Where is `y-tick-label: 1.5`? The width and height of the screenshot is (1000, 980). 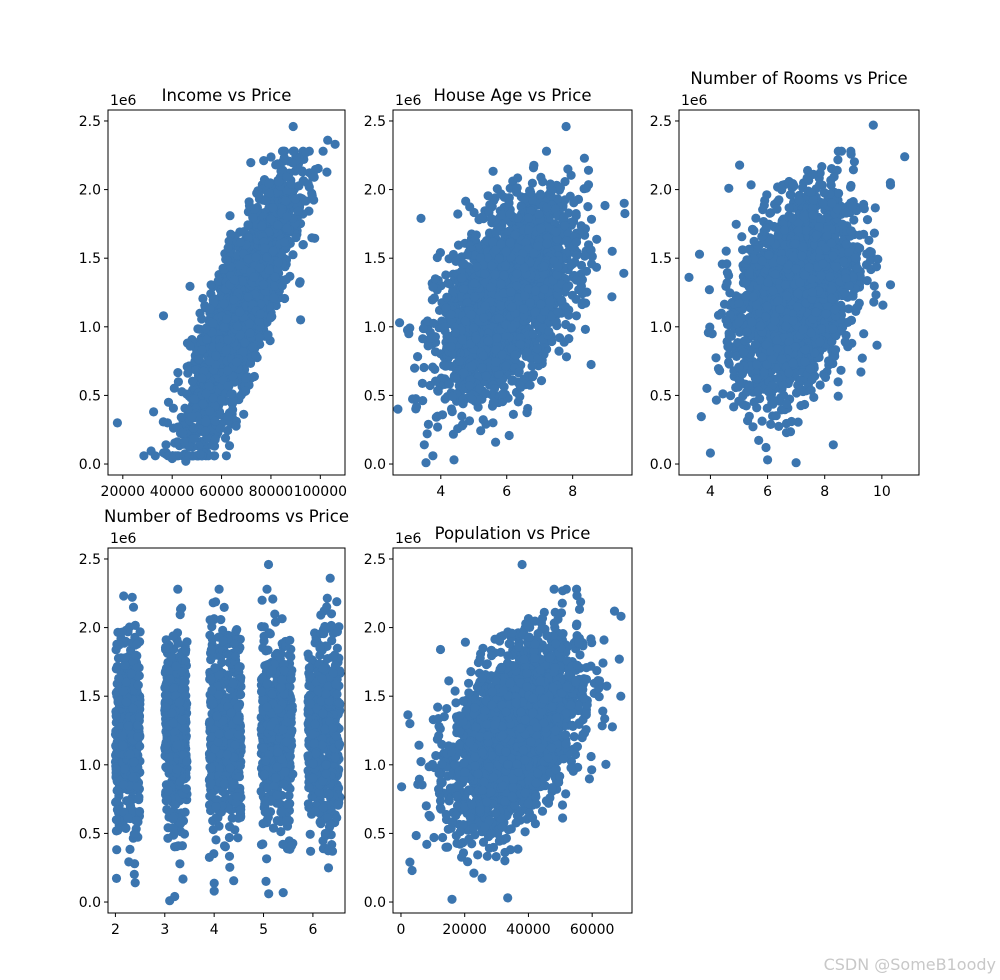
y-tick-label: 1.5 is located at coordinates (90, 259).